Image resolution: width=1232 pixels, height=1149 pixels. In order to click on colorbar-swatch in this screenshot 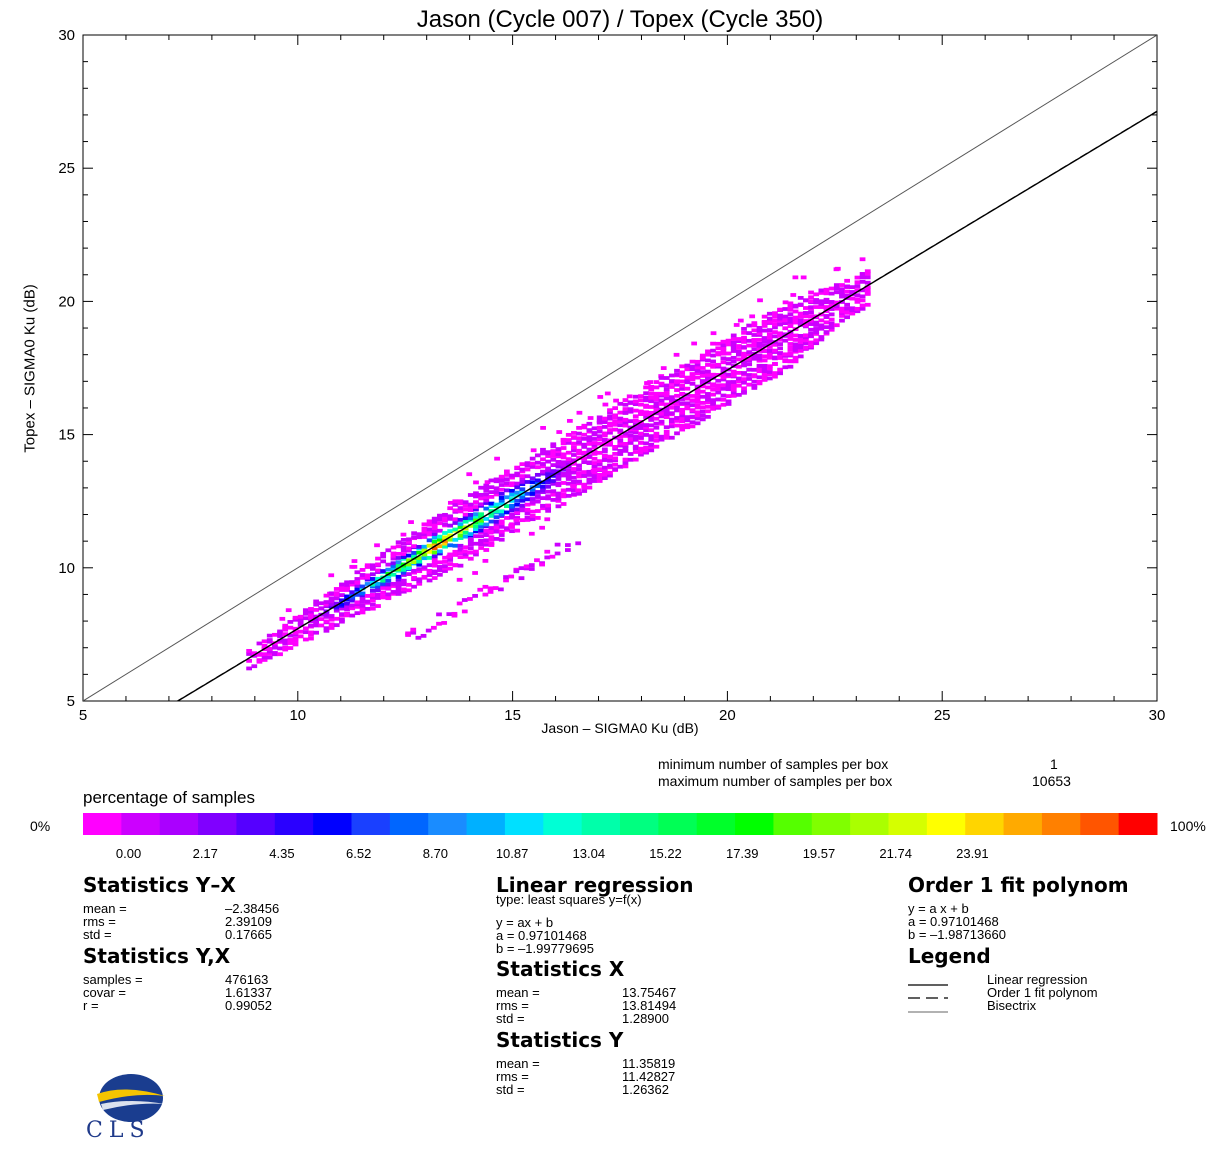, I will do `click(179, 824)`.